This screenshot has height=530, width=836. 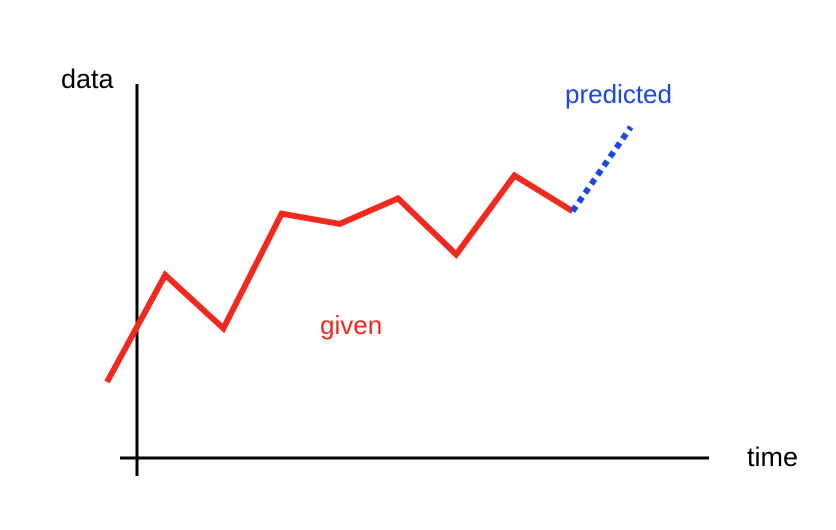 I want to click on predicted-series-label: predicted, so click(x=618, y=94).